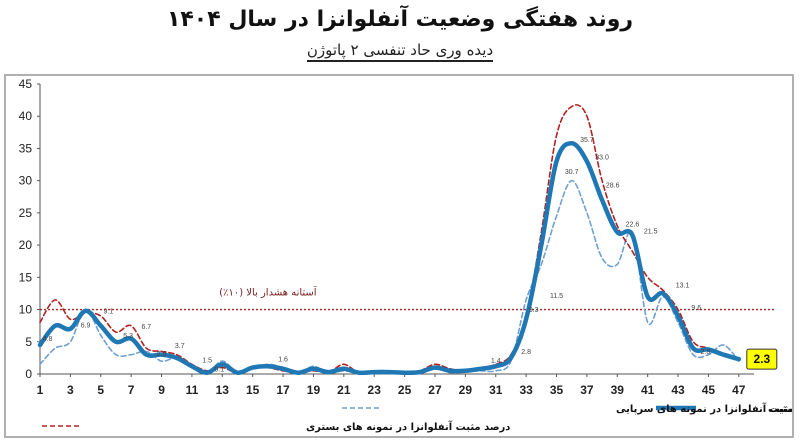 The width and height of the screenshot is (800, 442). I want to click on chart-subtitle-wrap: دیده وری حاد تنفسی ۲ پاتوژن, so click(400, 51).